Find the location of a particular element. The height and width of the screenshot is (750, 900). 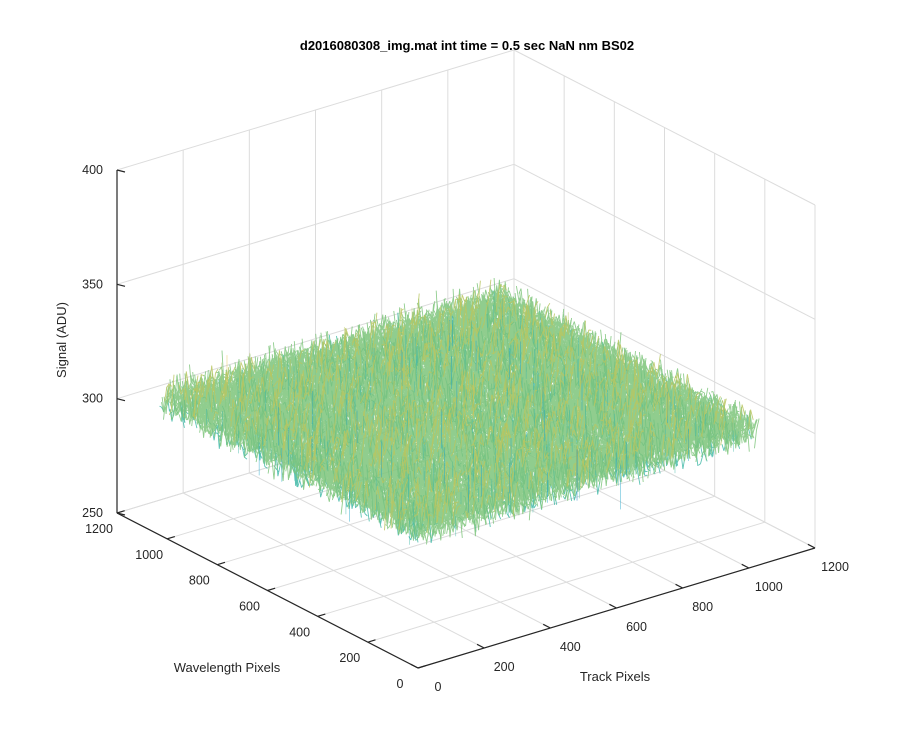

z-tick-label: 250 is located at coordinates (92, 513).